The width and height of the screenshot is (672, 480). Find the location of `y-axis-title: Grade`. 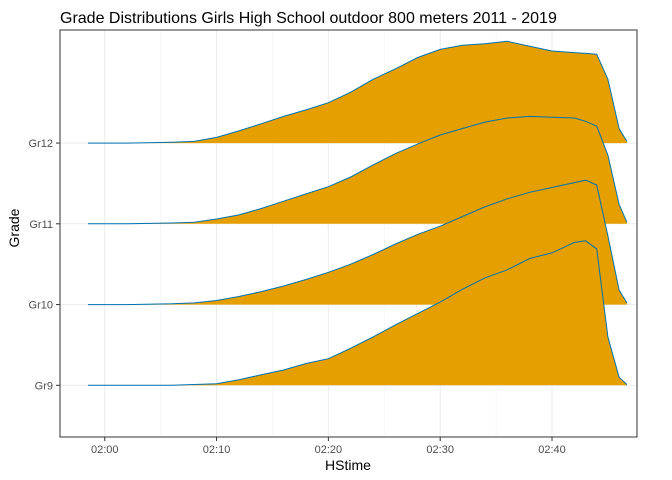

y-axis-title: Grade is located at coordinates (14, 227).